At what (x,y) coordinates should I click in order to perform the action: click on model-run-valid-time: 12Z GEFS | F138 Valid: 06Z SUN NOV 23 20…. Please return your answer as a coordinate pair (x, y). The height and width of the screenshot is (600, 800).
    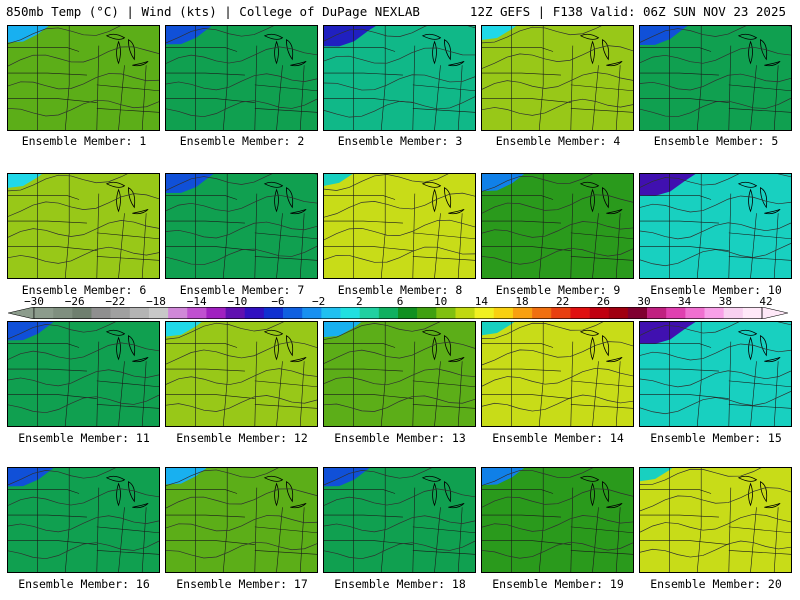
    Looking at the image, I should click on (627, 11).